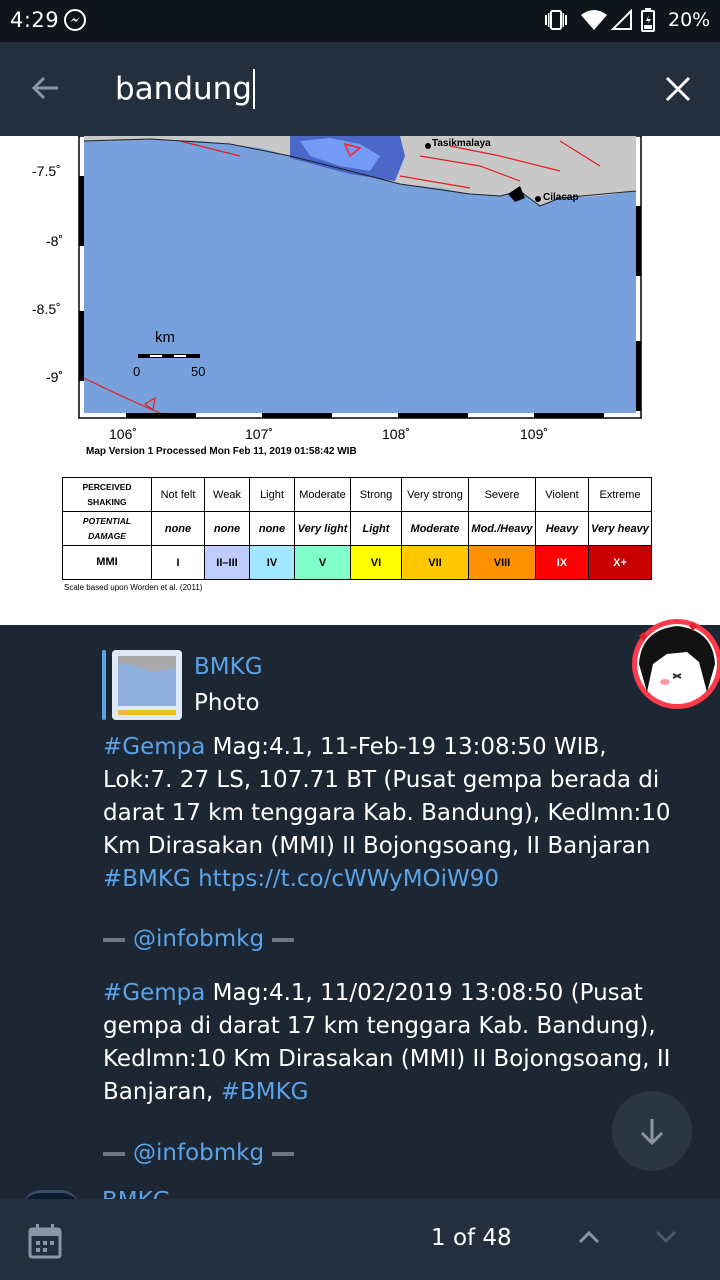 The height and width of the screenshot is (1280, 720). I want to click on reply-accent-bar, so click(104, 685).